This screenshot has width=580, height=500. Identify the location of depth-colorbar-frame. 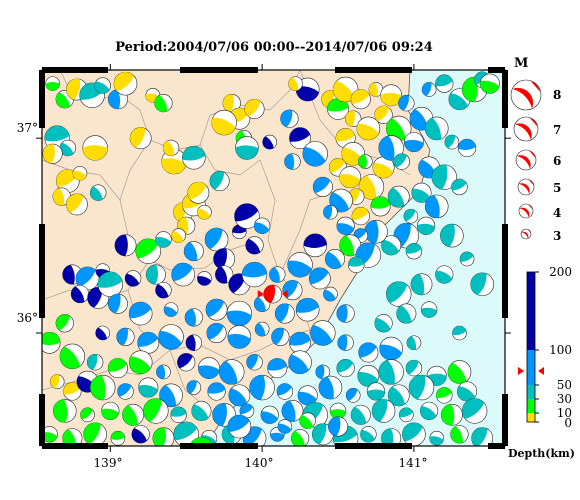
(531, 347).